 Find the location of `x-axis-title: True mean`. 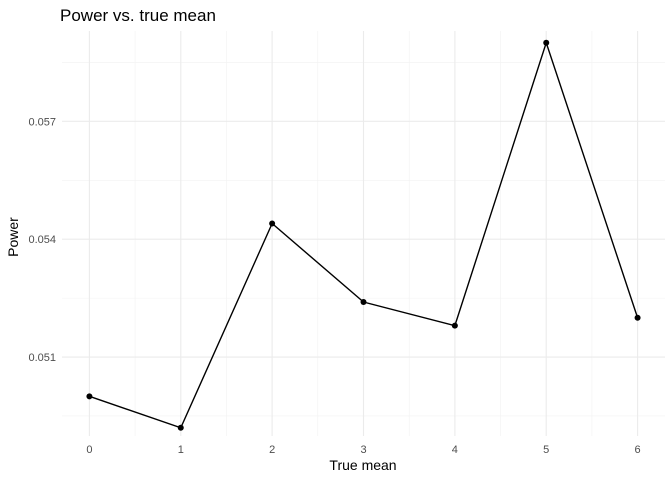

x-axis-title: True mean is located at coordinates (362, 465).